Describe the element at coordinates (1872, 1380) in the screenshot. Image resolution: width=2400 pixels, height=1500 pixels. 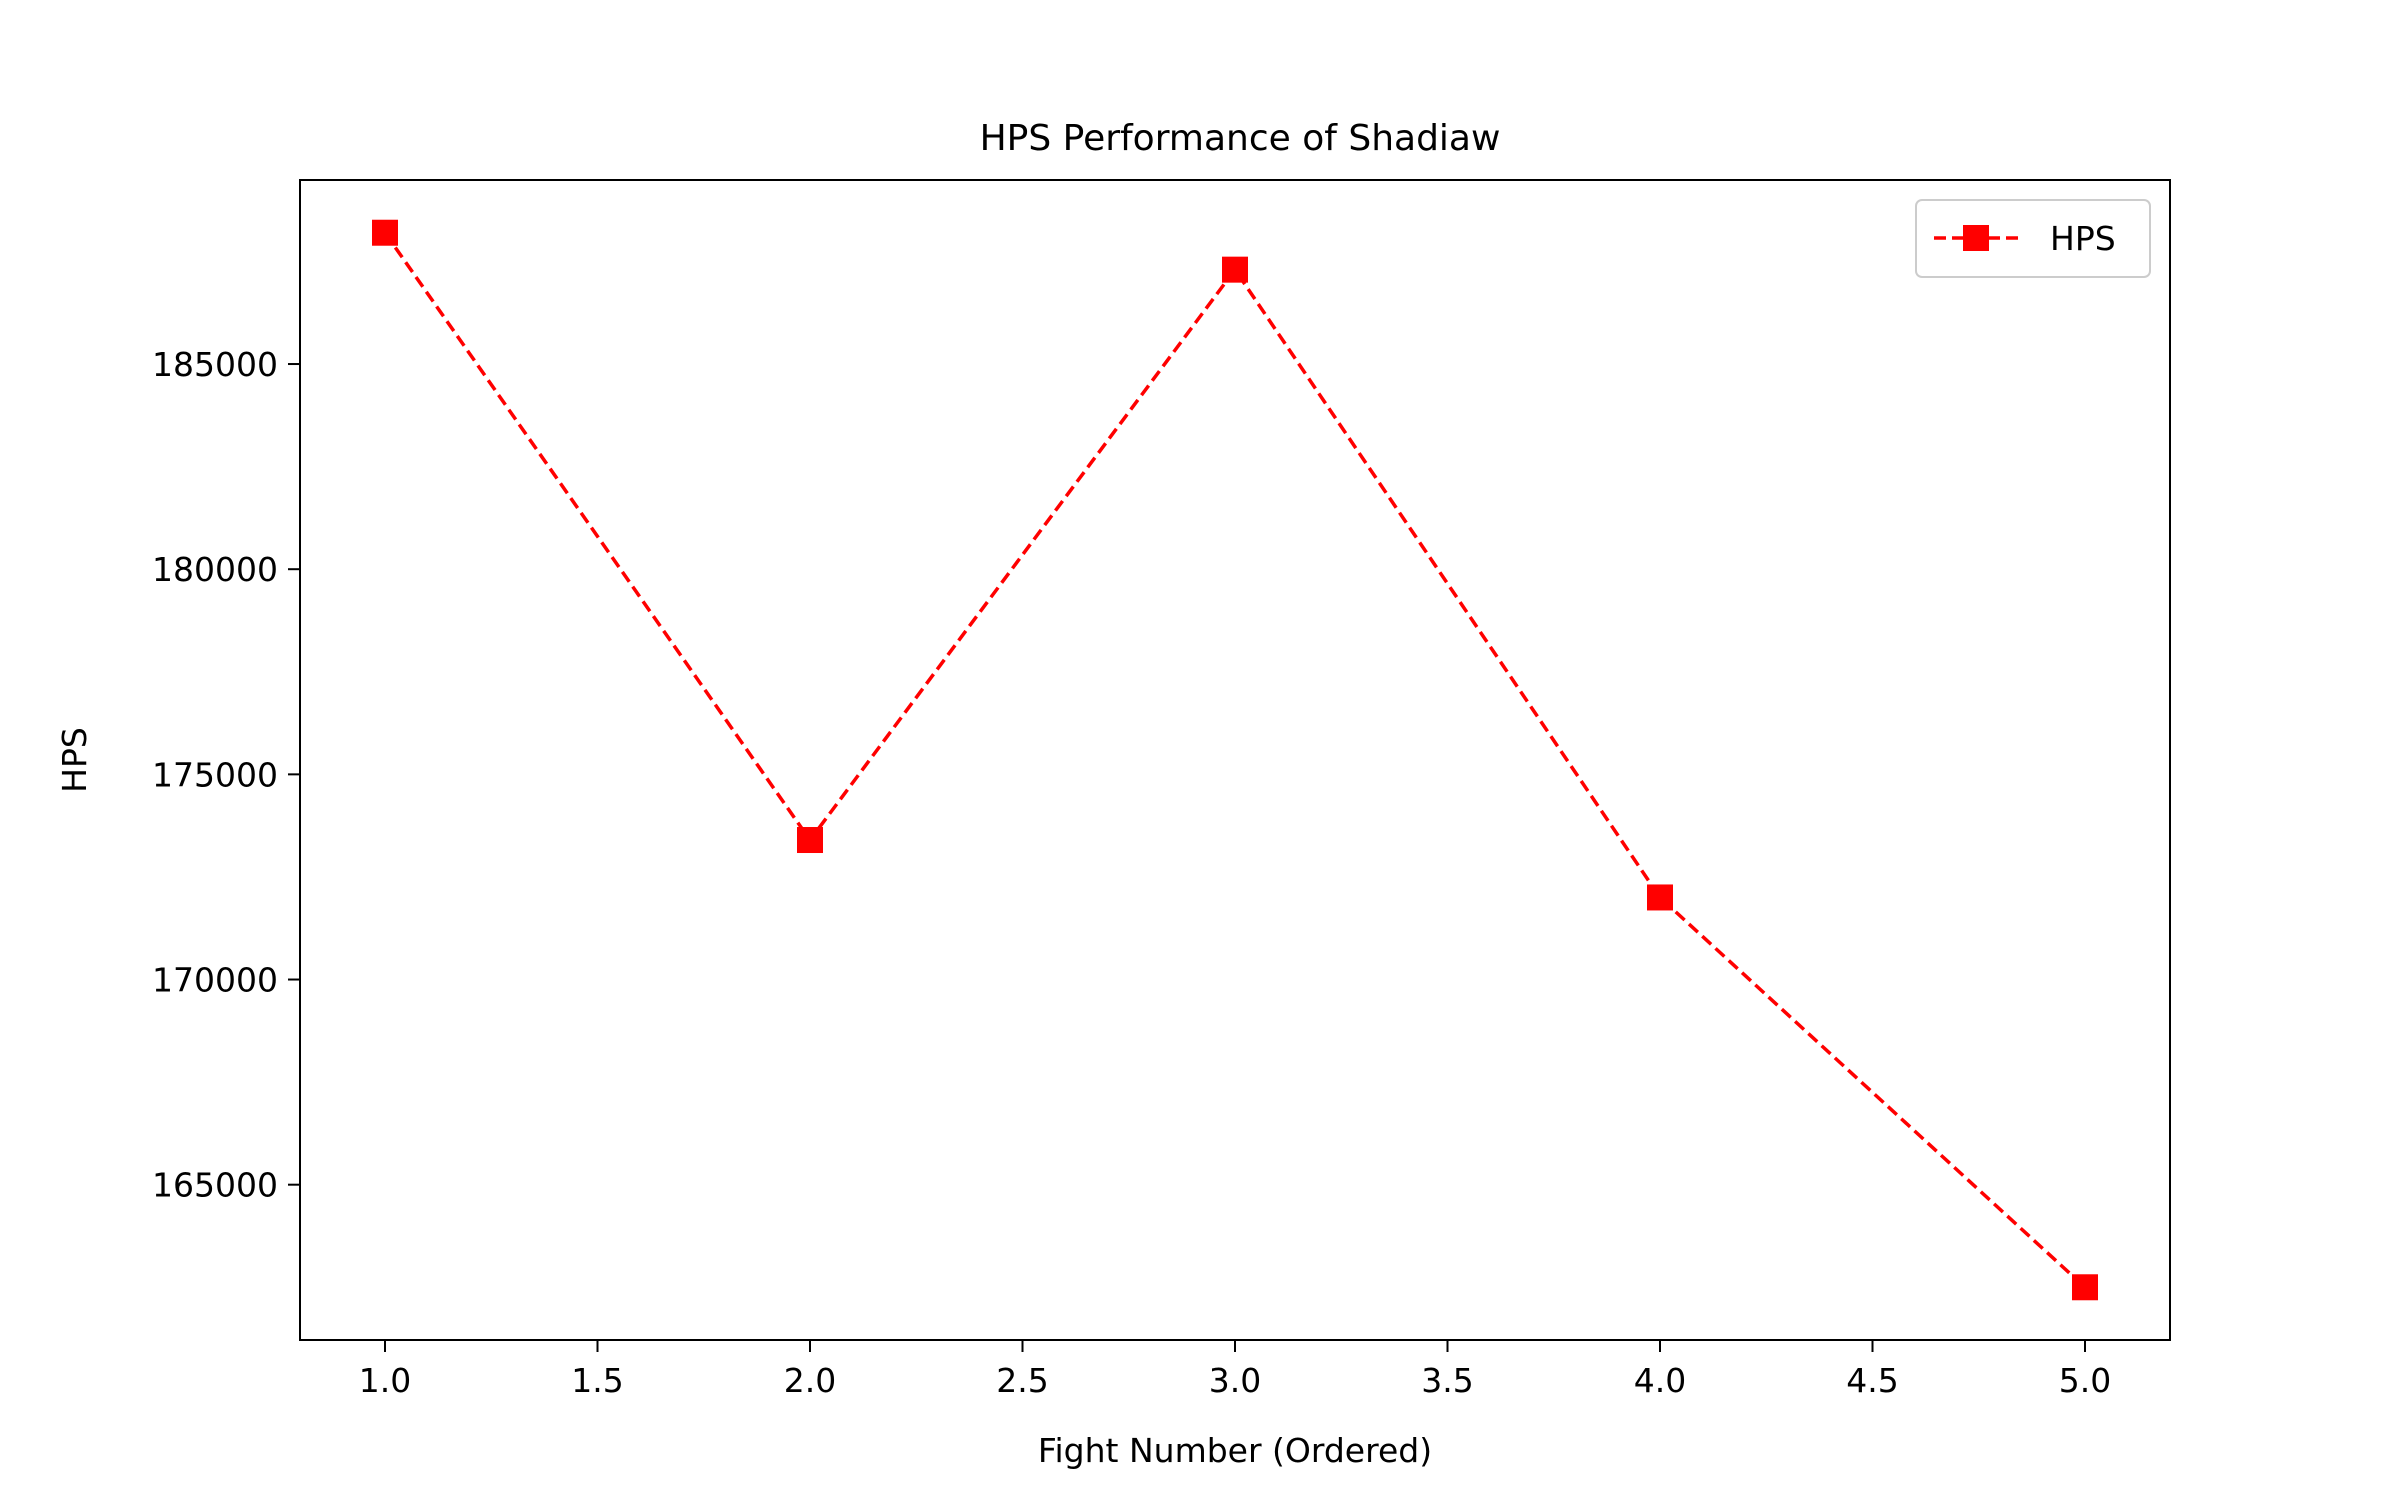
I see `x-tick-label: 4.5` at that location.